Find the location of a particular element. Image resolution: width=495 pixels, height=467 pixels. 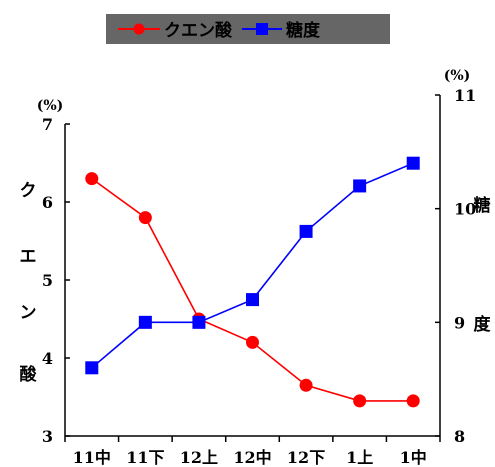

right-axis-label-char-2: 度 is located at coordinates (483, 324).